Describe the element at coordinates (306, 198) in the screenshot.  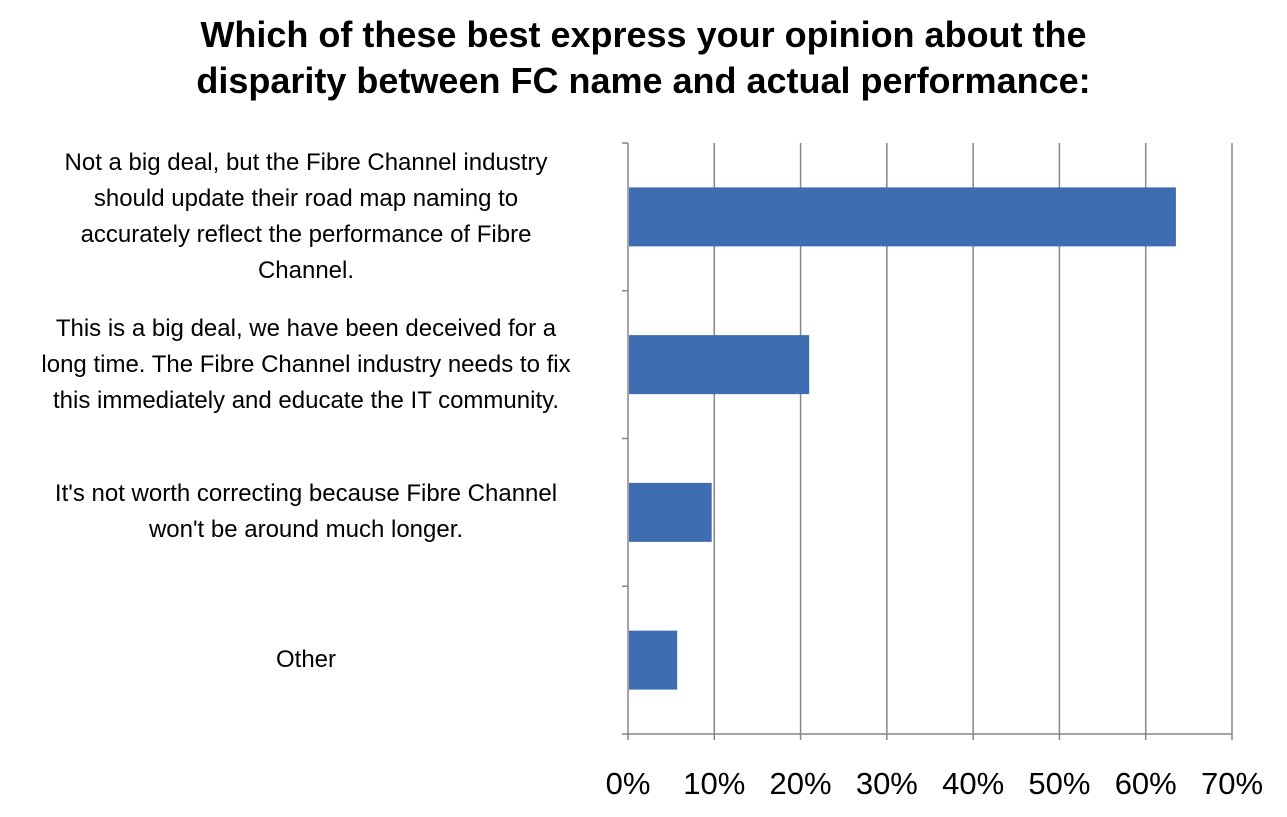
I see `category-label-line: should update their road map naming to` at that location.